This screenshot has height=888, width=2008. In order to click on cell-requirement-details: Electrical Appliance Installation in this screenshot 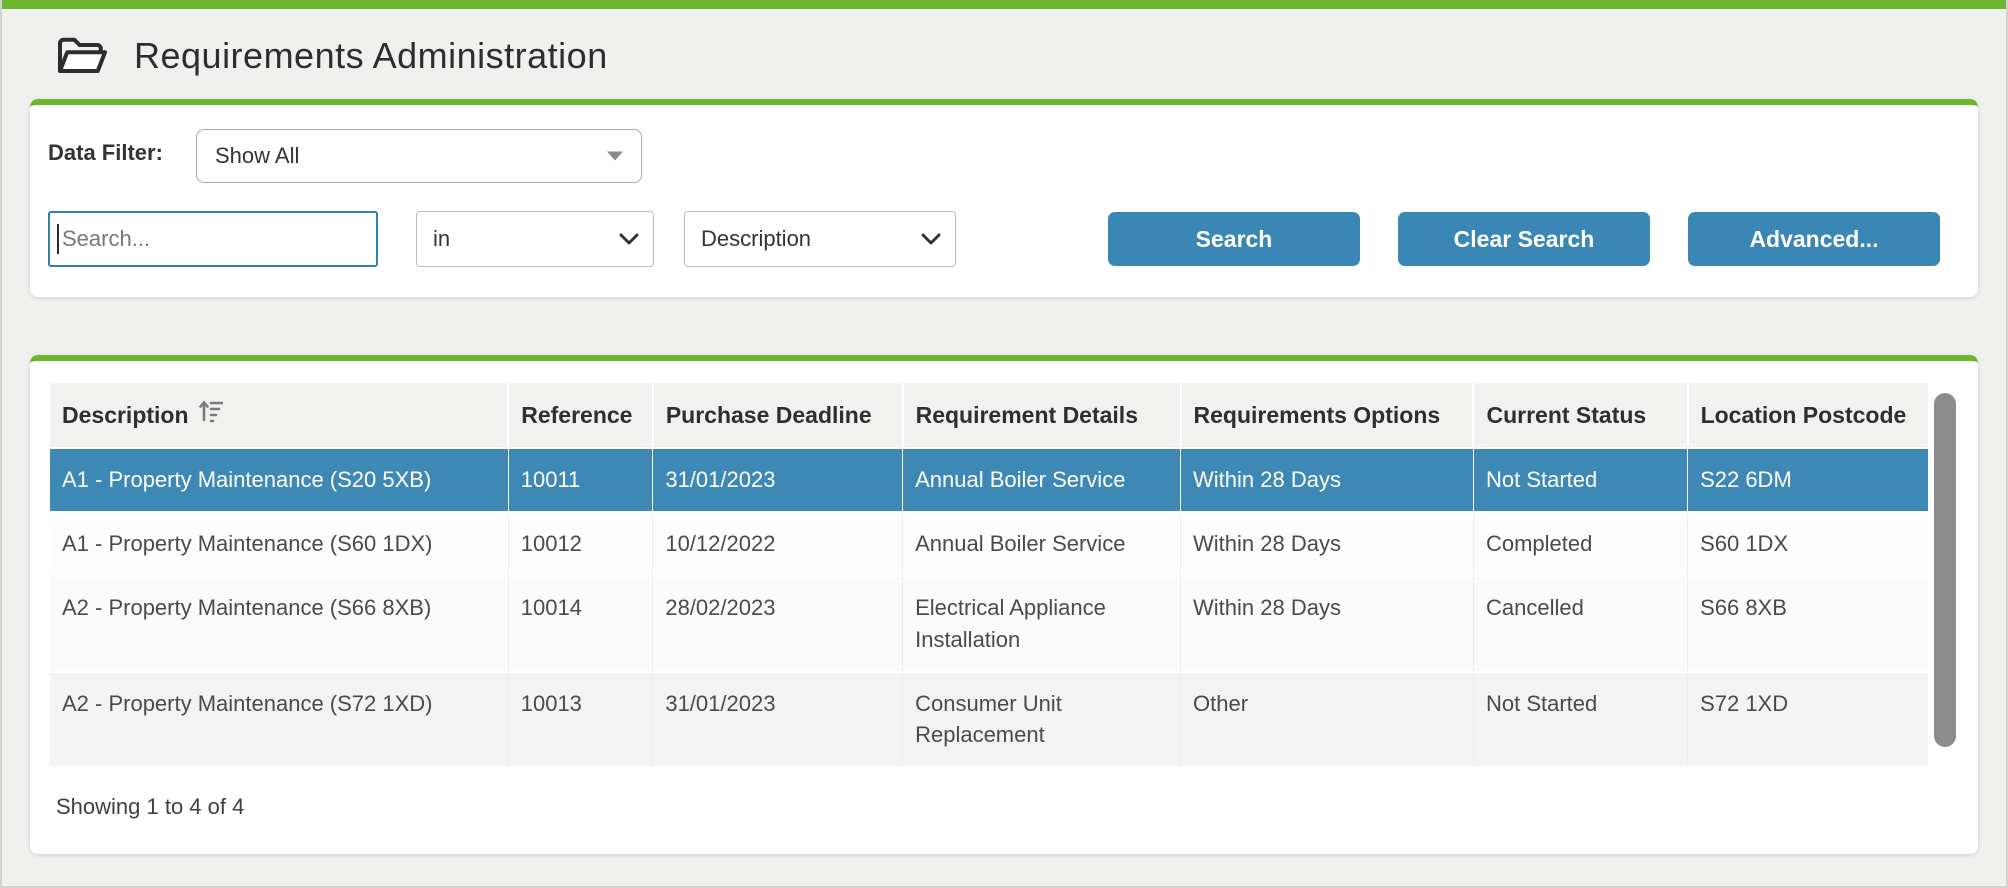, I will do `click(1041, 623)`.